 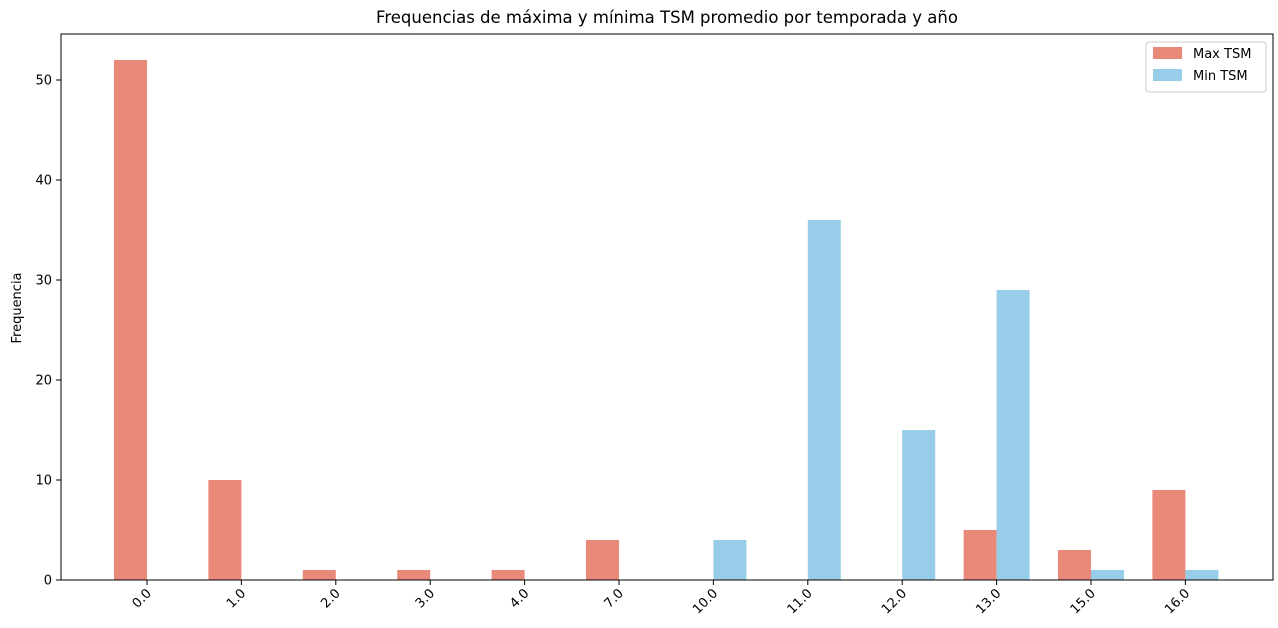 I want to click on x-tick-label: 0.0, so click(x=142, y=598).